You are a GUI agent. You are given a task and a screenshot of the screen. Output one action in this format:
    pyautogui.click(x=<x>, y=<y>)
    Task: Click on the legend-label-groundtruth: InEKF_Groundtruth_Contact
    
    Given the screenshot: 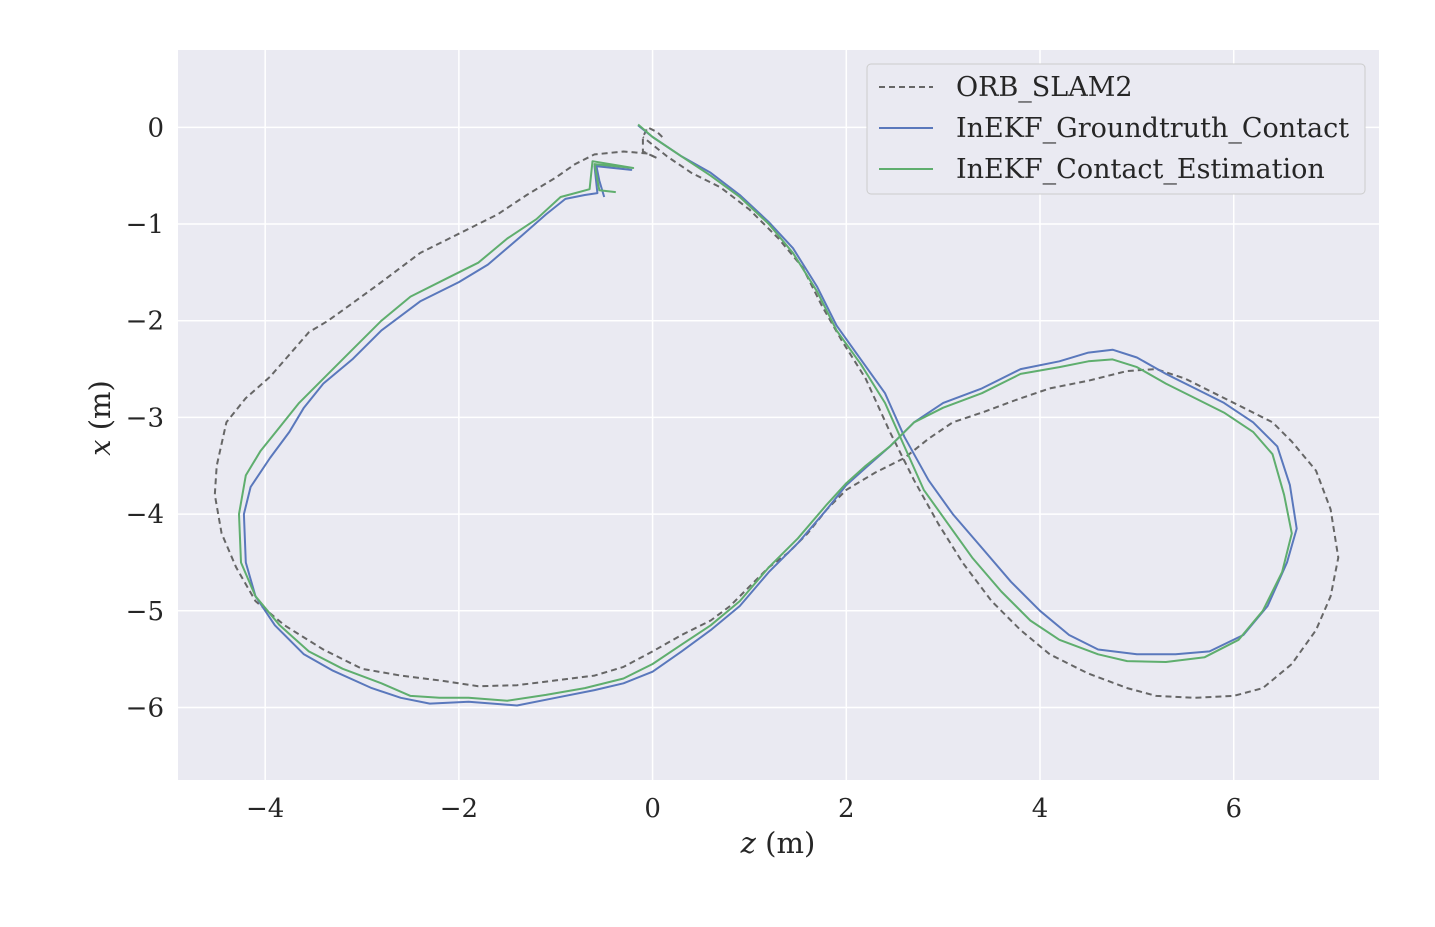 What is the action you would take?
    pyautogui.click(x=1152, y=128)
    